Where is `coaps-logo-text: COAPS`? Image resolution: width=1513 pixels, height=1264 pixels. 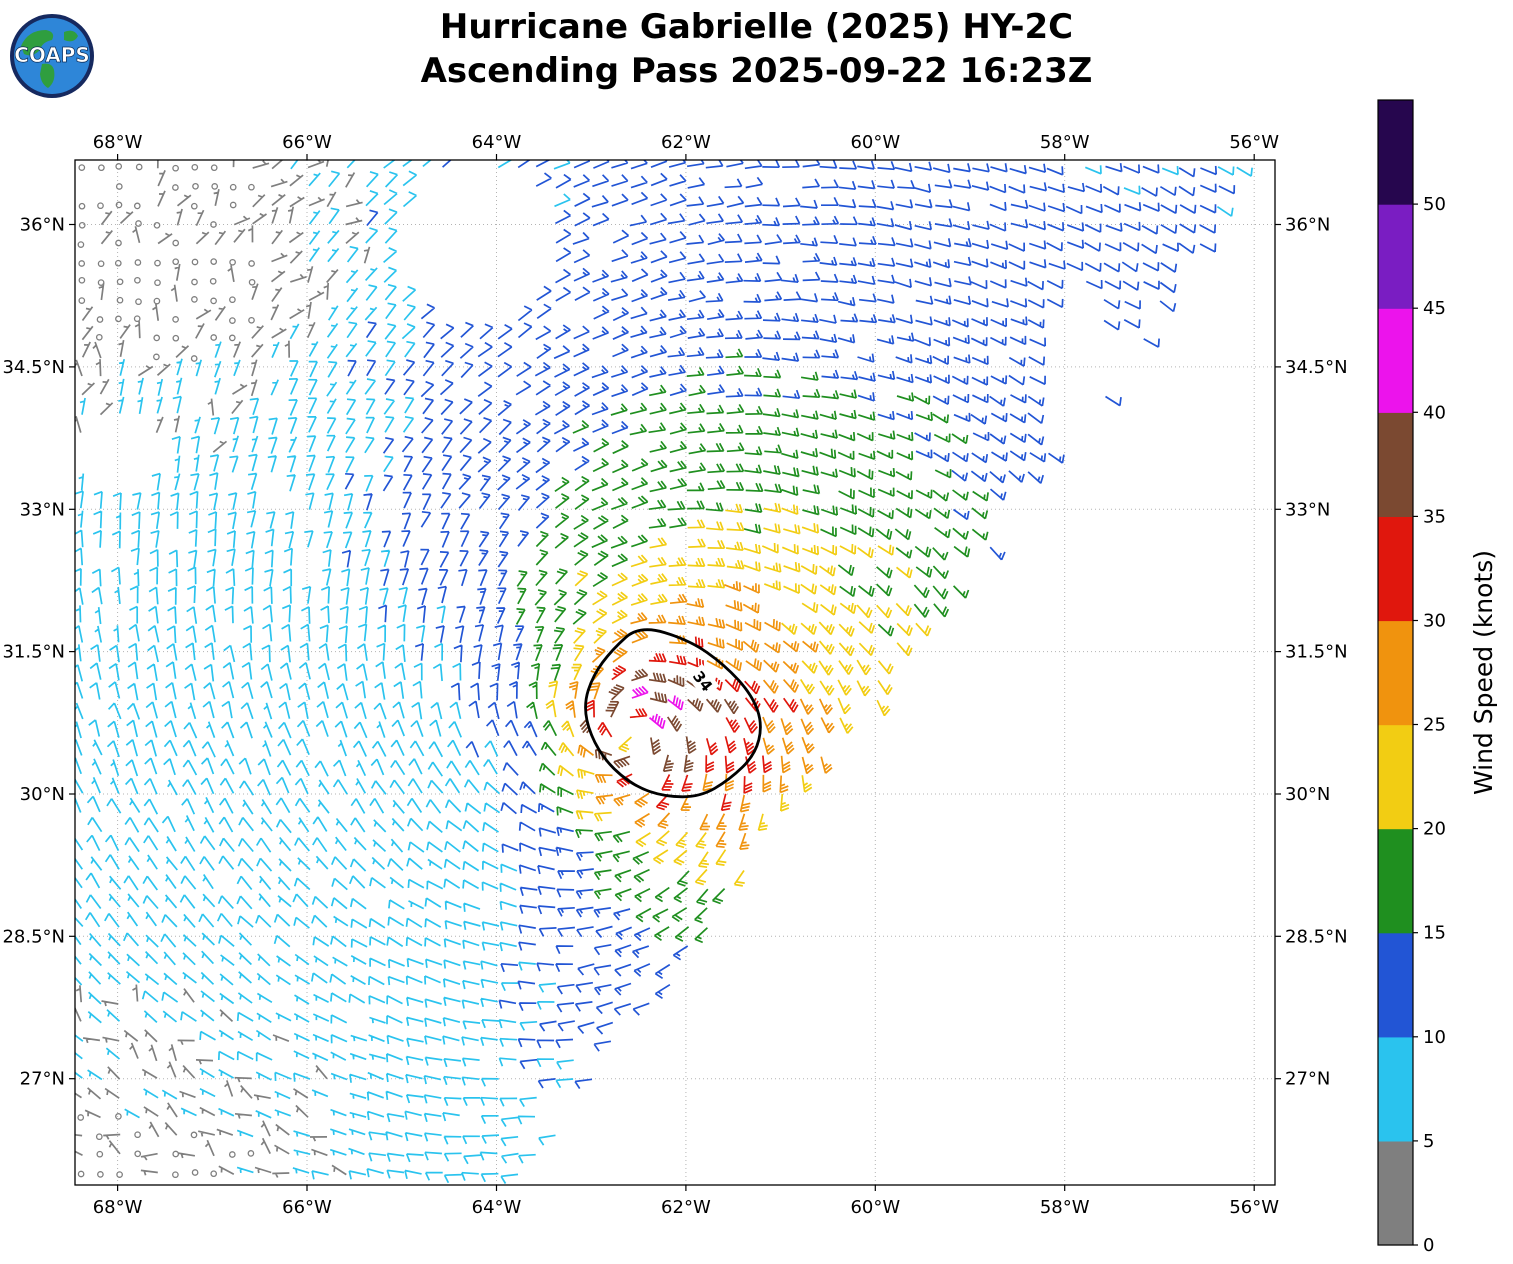 coaps-logo-text: COAPS is located at coordinates (52, 55).